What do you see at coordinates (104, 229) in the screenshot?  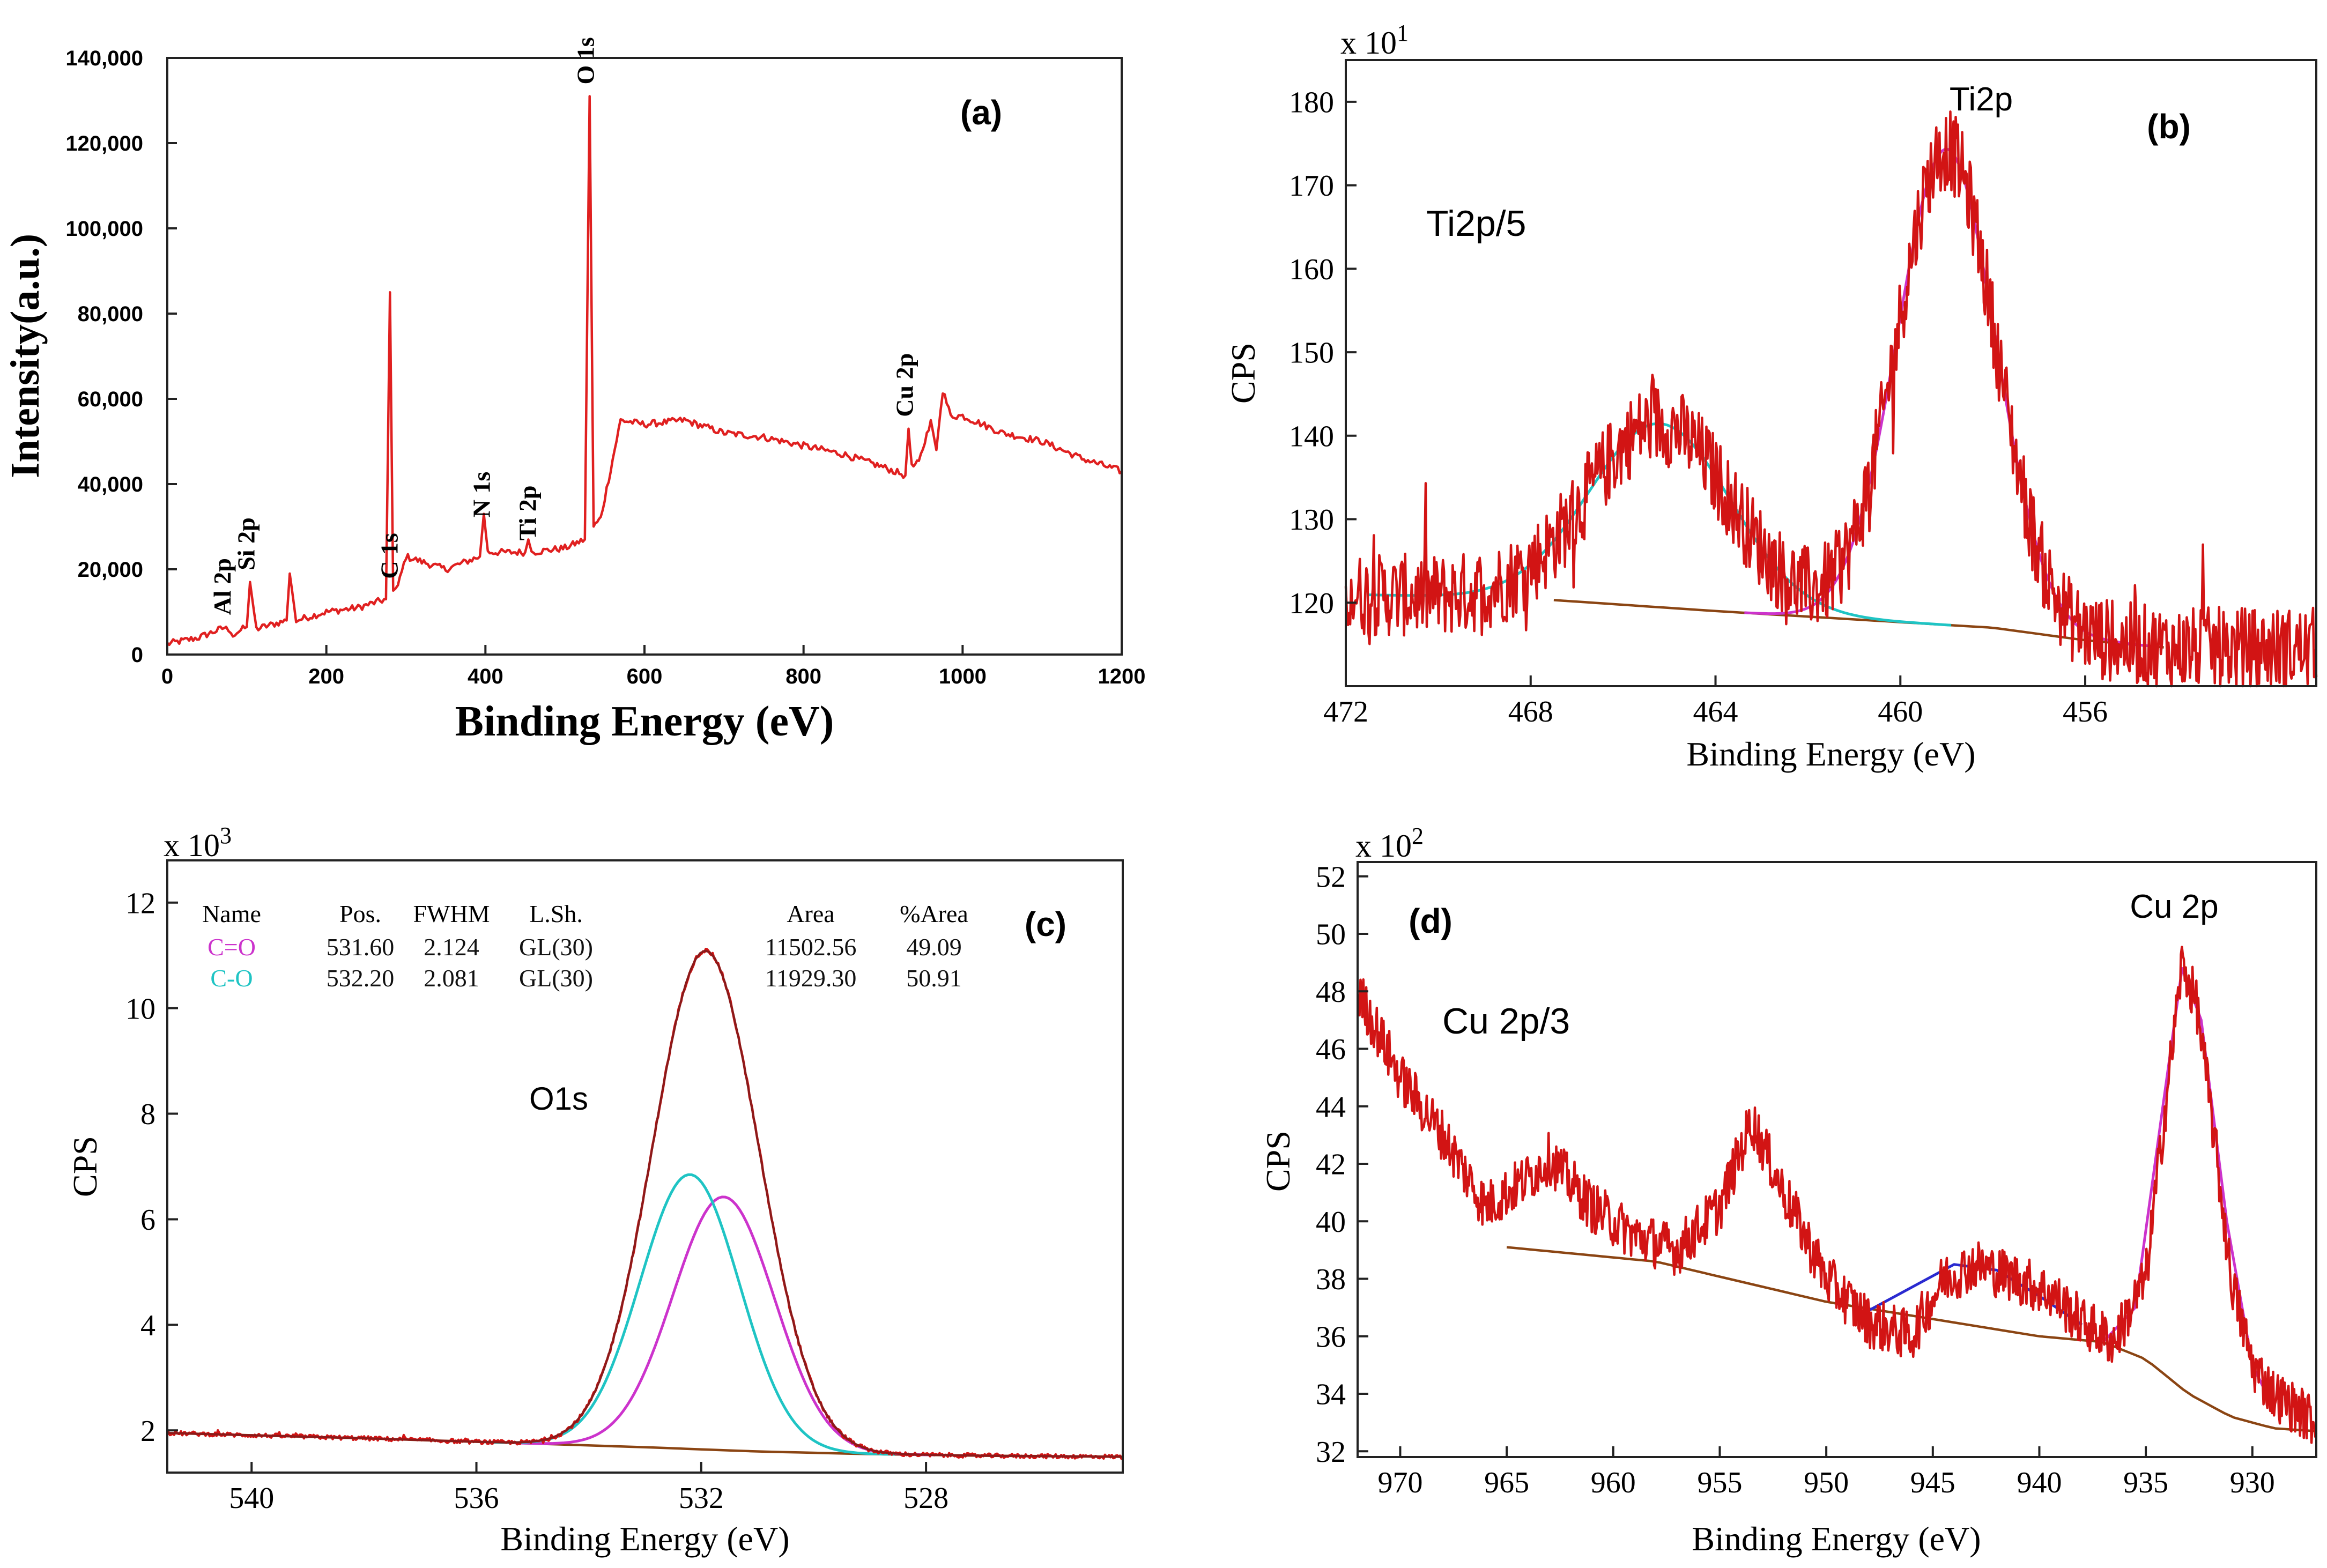 I see `panel-a-y-tick-label: 100,000` at bounding box center [104, 229].